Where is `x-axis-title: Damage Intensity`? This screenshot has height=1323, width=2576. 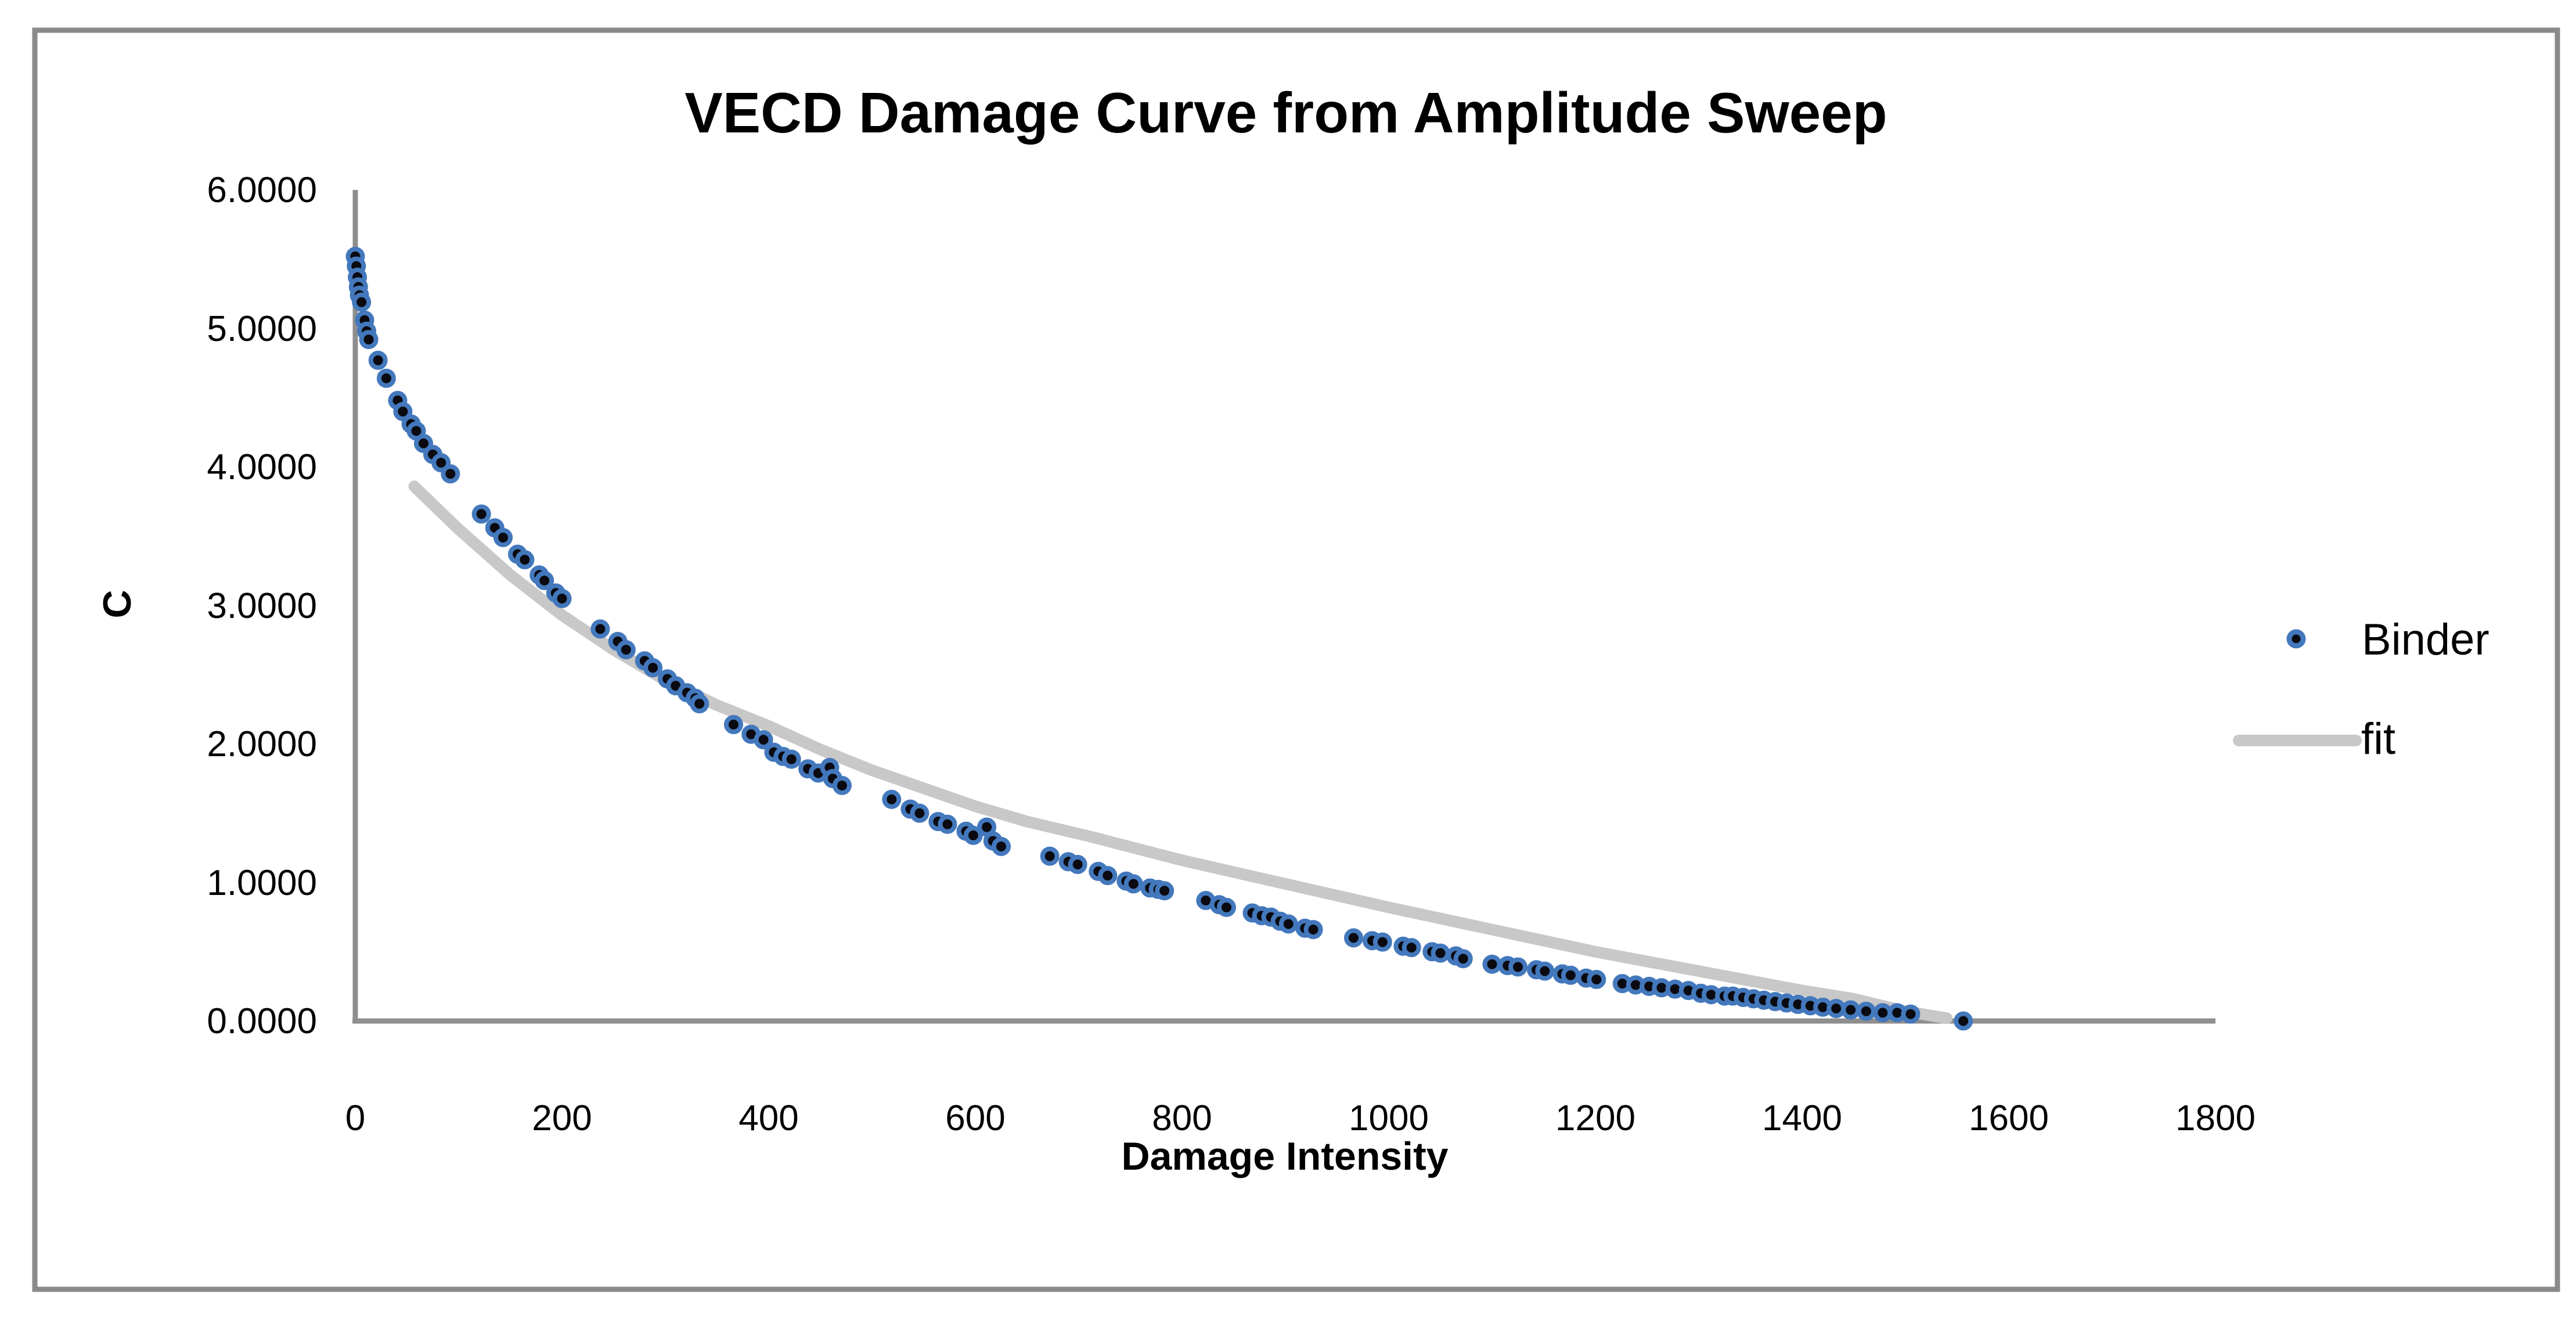
x-axis-title: Damage Intensity is located at coordinates (1284, 1156).